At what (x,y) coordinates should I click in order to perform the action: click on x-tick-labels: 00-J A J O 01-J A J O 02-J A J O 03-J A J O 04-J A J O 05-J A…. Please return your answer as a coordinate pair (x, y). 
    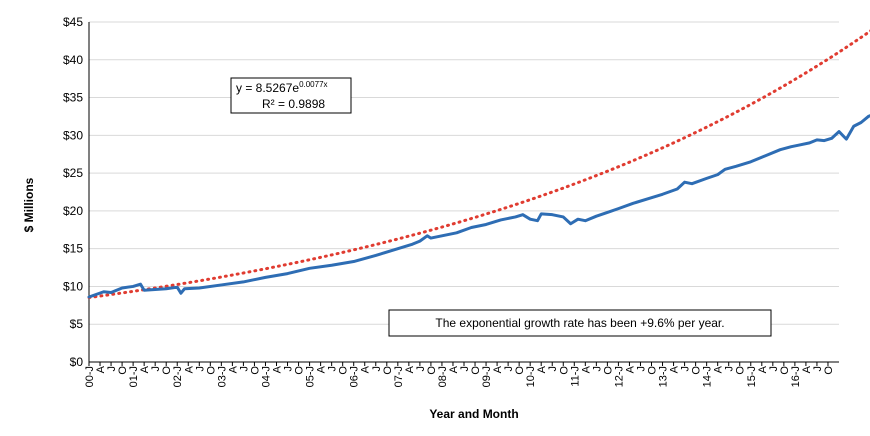
    Looking at the image, I should click on (459, 374).